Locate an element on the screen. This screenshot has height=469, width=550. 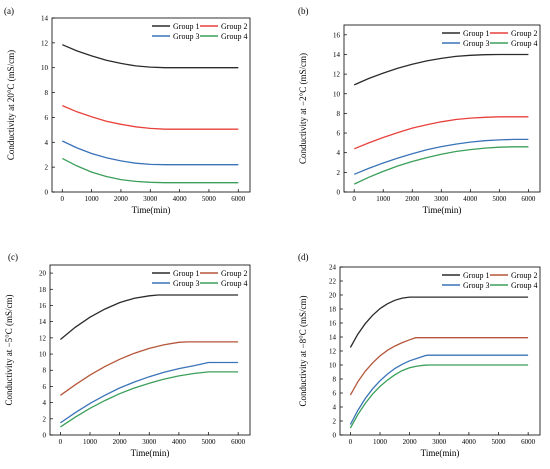
y-axis-label: Conductivity at 20°C (mS/cm) is located at coordinates (11, 105).